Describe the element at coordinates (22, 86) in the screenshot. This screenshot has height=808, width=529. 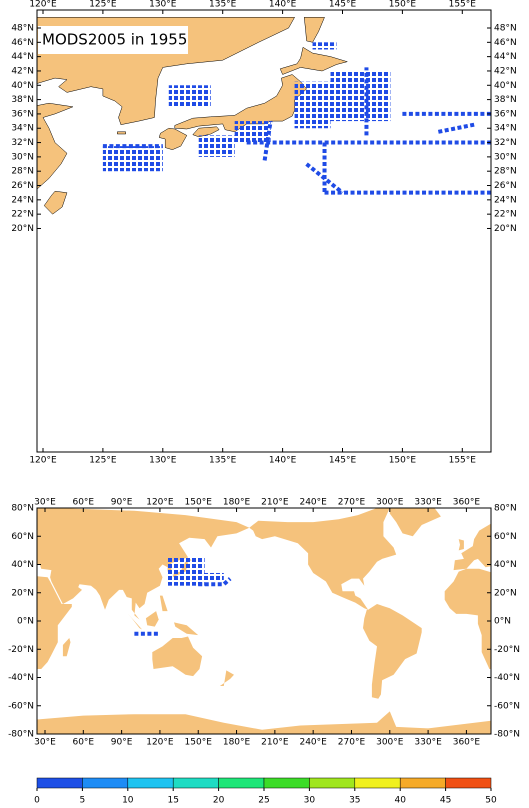
I see `y-tick-label: 40°N` at that location.